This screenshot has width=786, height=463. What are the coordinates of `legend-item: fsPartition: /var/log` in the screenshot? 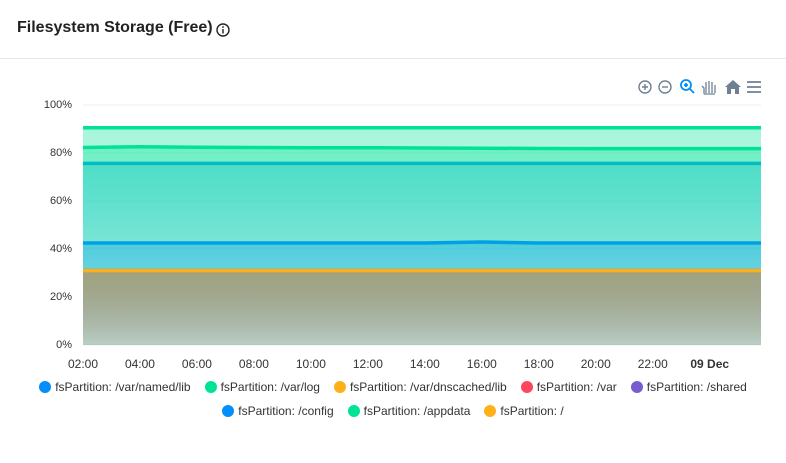 It's located at (262, 387).